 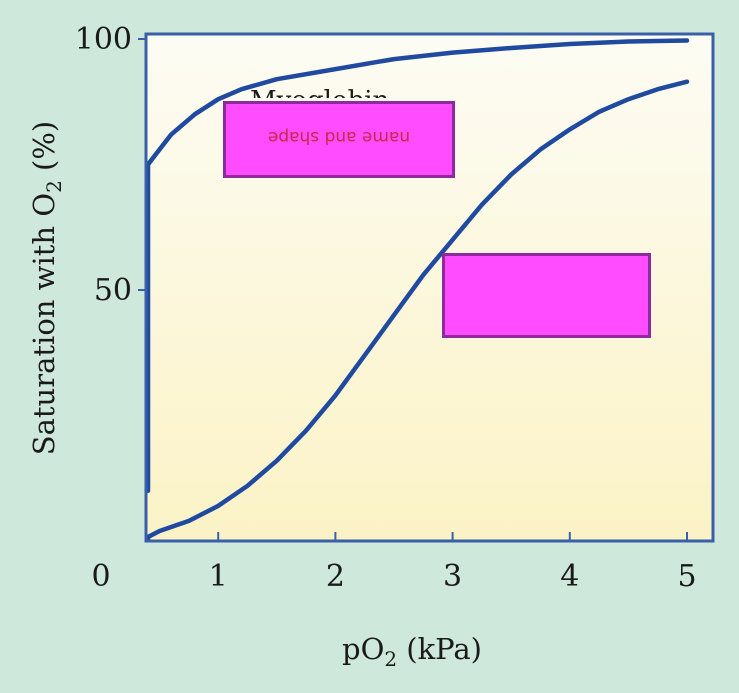 I want to click on label-box-text: name and shape, so click(x=339, y=137).